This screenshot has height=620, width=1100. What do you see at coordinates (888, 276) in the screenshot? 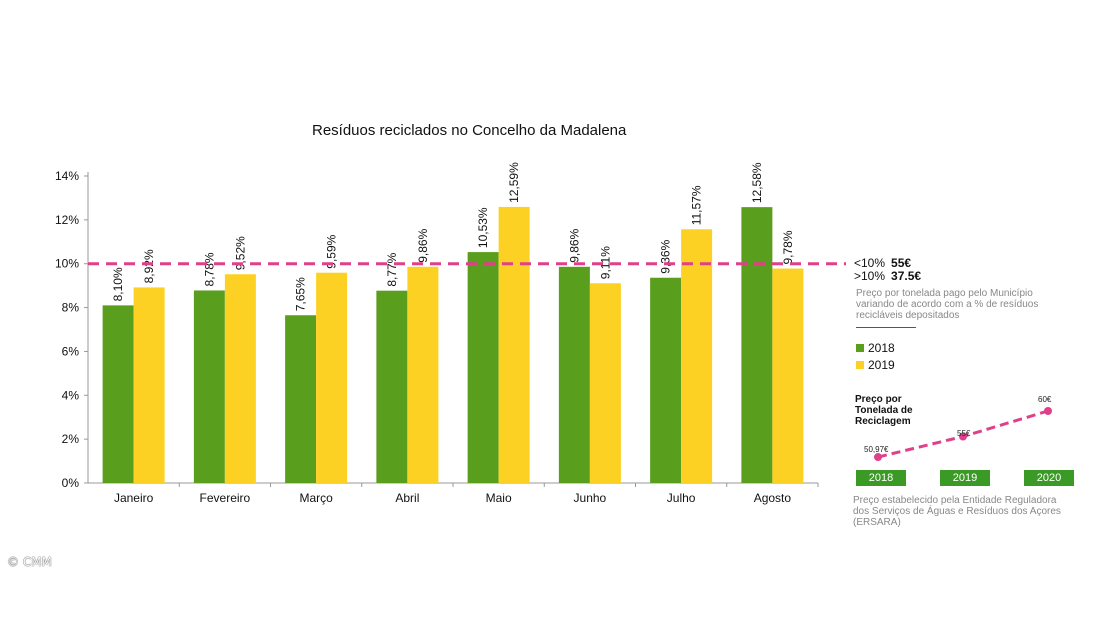
I see `threshold-above: >10% 37.5€` at bounding box center [888, 276].